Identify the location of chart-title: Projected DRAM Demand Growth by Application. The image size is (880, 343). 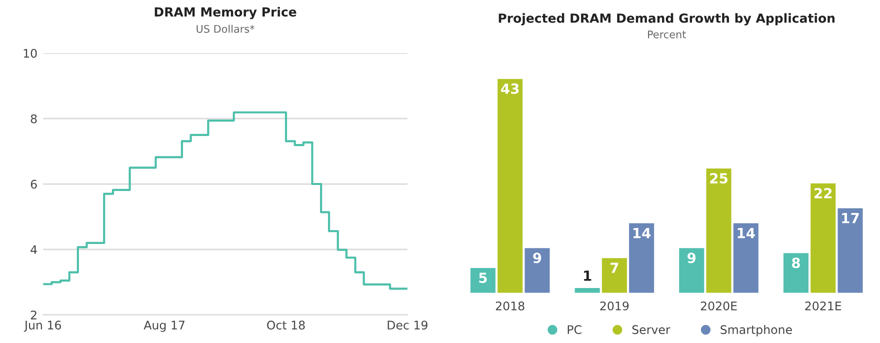
(666, 19).